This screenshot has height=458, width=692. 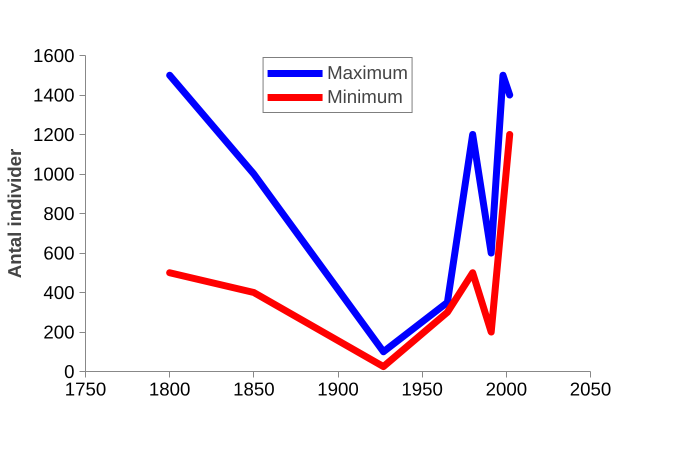 I want to click on y-tick-label: 1000, so click(x=53, y=174).